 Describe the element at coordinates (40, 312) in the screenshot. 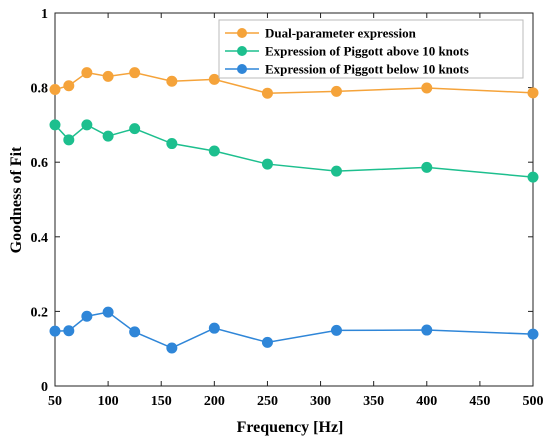

I see `y-tick-label: 0.2` at that location.